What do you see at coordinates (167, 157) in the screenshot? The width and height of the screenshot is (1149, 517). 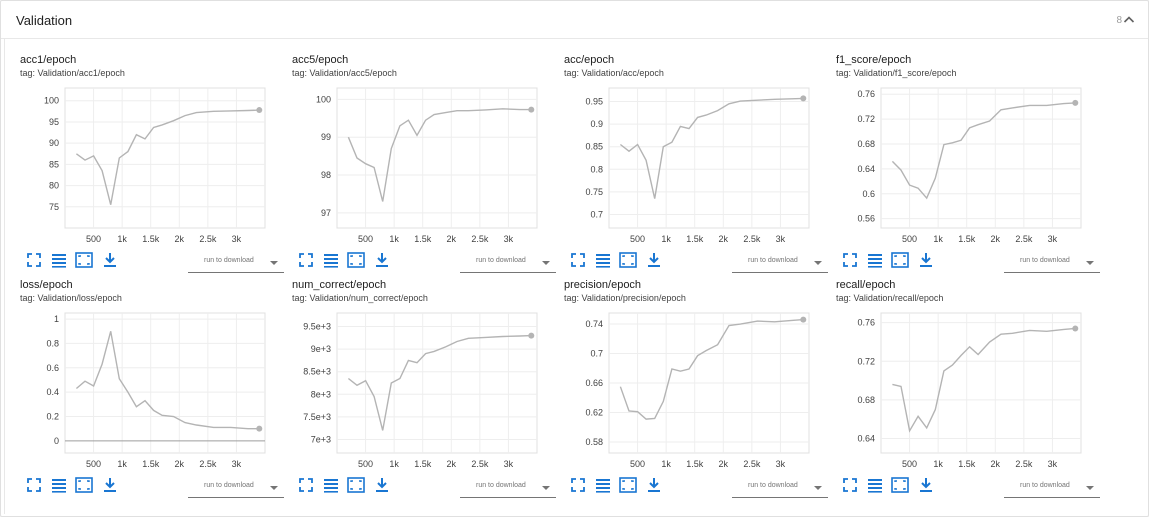 I see `series-line` at bounding box center [167, 157].